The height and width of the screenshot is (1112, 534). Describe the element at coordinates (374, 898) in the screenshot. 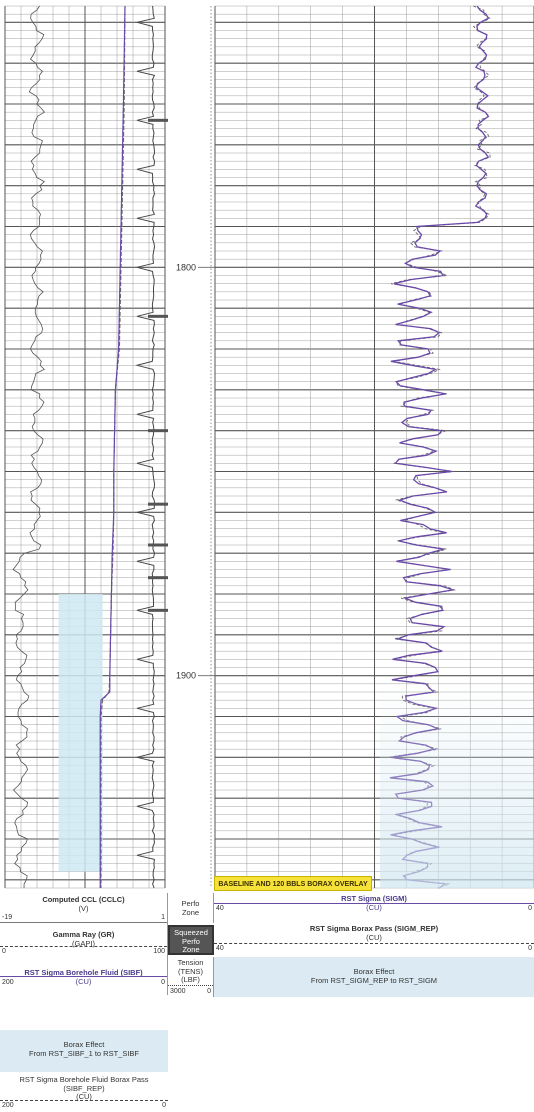

I see `sigm-title: RST Sigma (SIGM)` at that location.